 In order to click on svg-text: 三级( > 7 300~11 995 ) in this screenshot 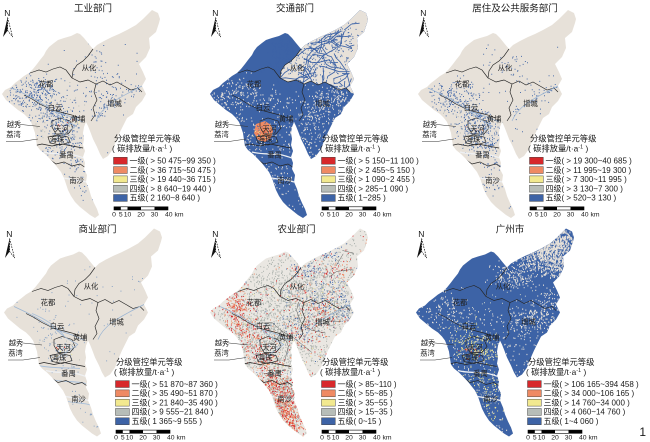, I will do `click(587, 179)`.